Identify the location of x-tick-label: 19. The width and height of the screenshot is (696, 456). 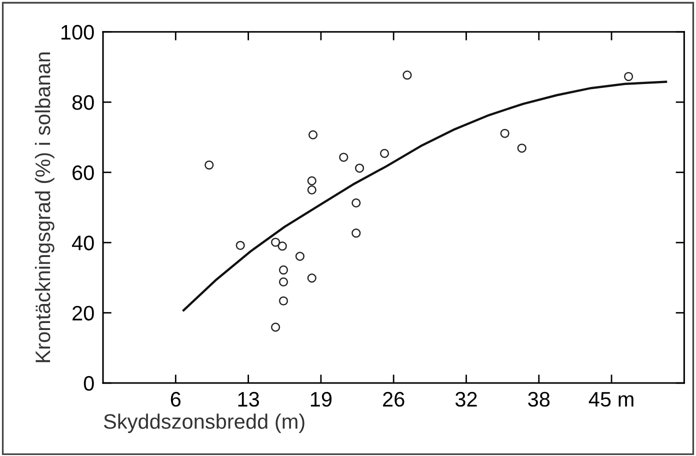
(321, 399).